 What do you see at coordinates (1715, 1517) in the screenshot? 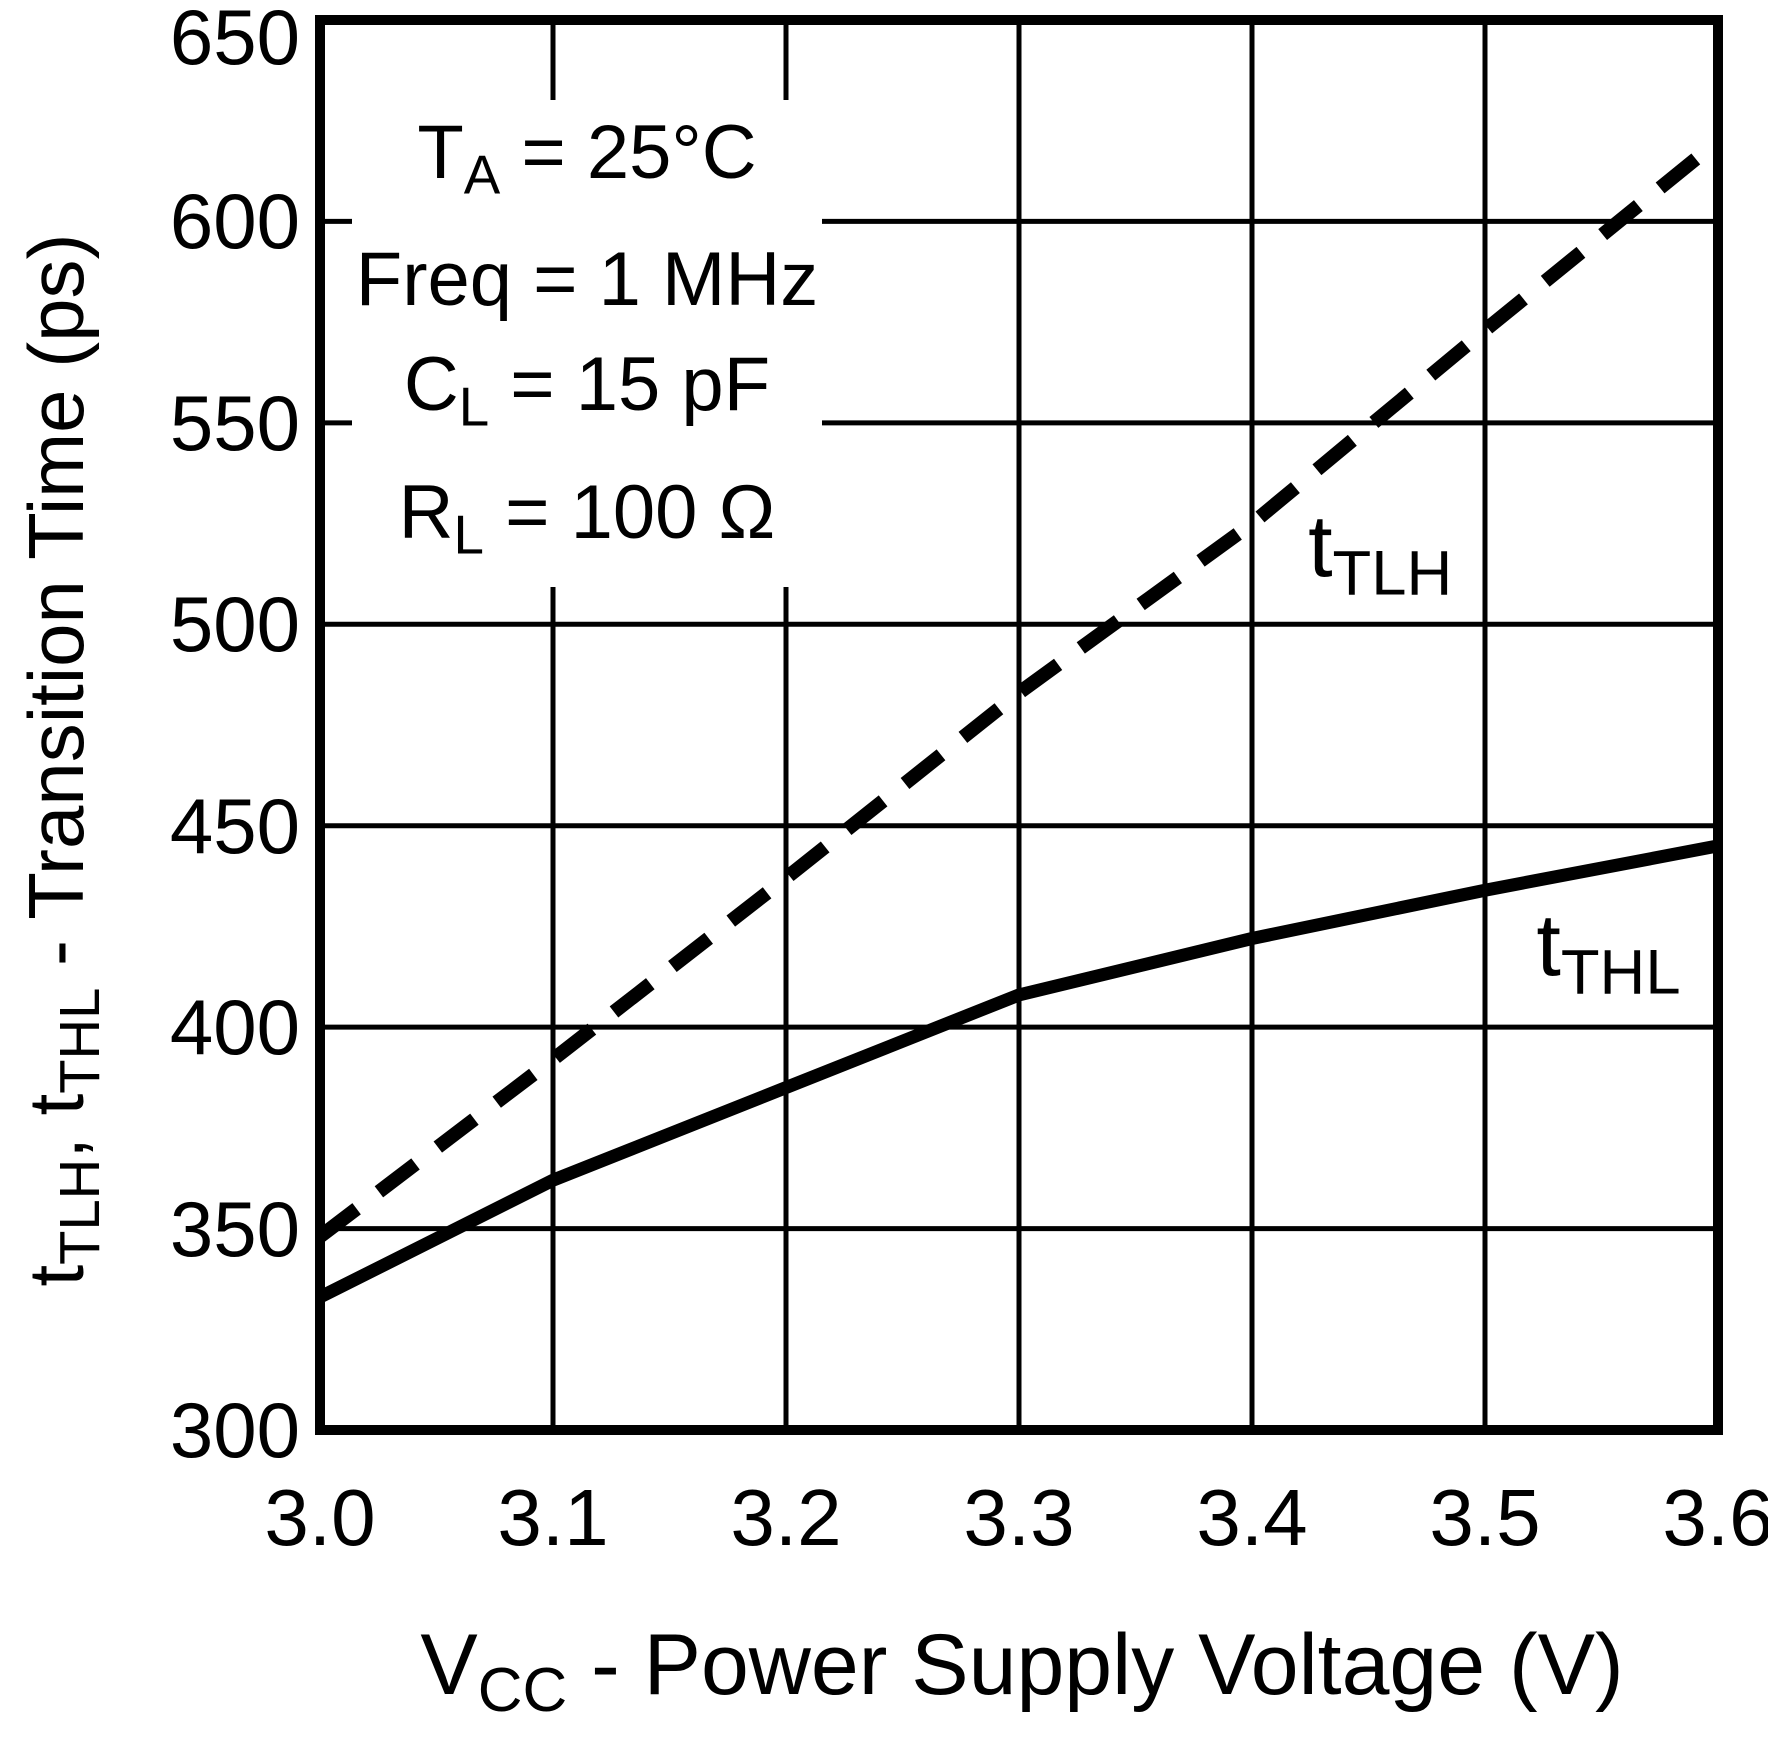
I see `x-tick-label: 3.6` at bounding box center [1715, 1517].